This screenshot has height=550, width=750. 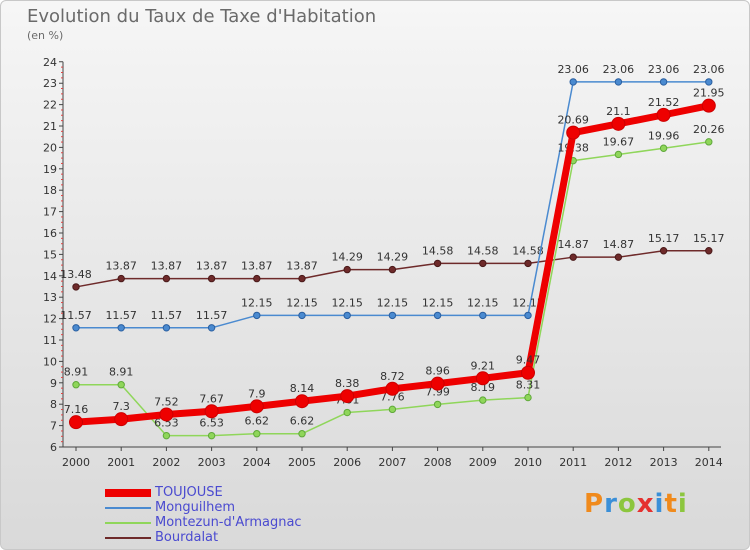 I want to click on data-label-montezun: 6.62, so click(x=302, y=421).